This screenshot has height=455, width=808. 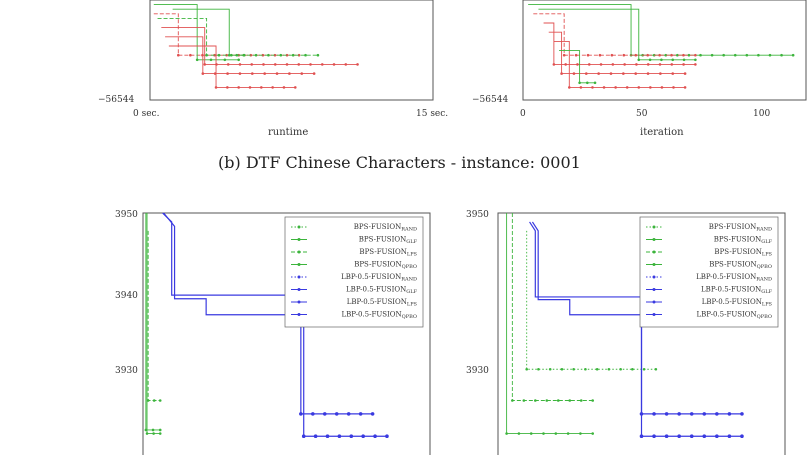 What do you see at coordinates (385, 228) in the screenshot?
I see `legend-label: BPS-FUSIONRAND` at bounding box center [385, 228].